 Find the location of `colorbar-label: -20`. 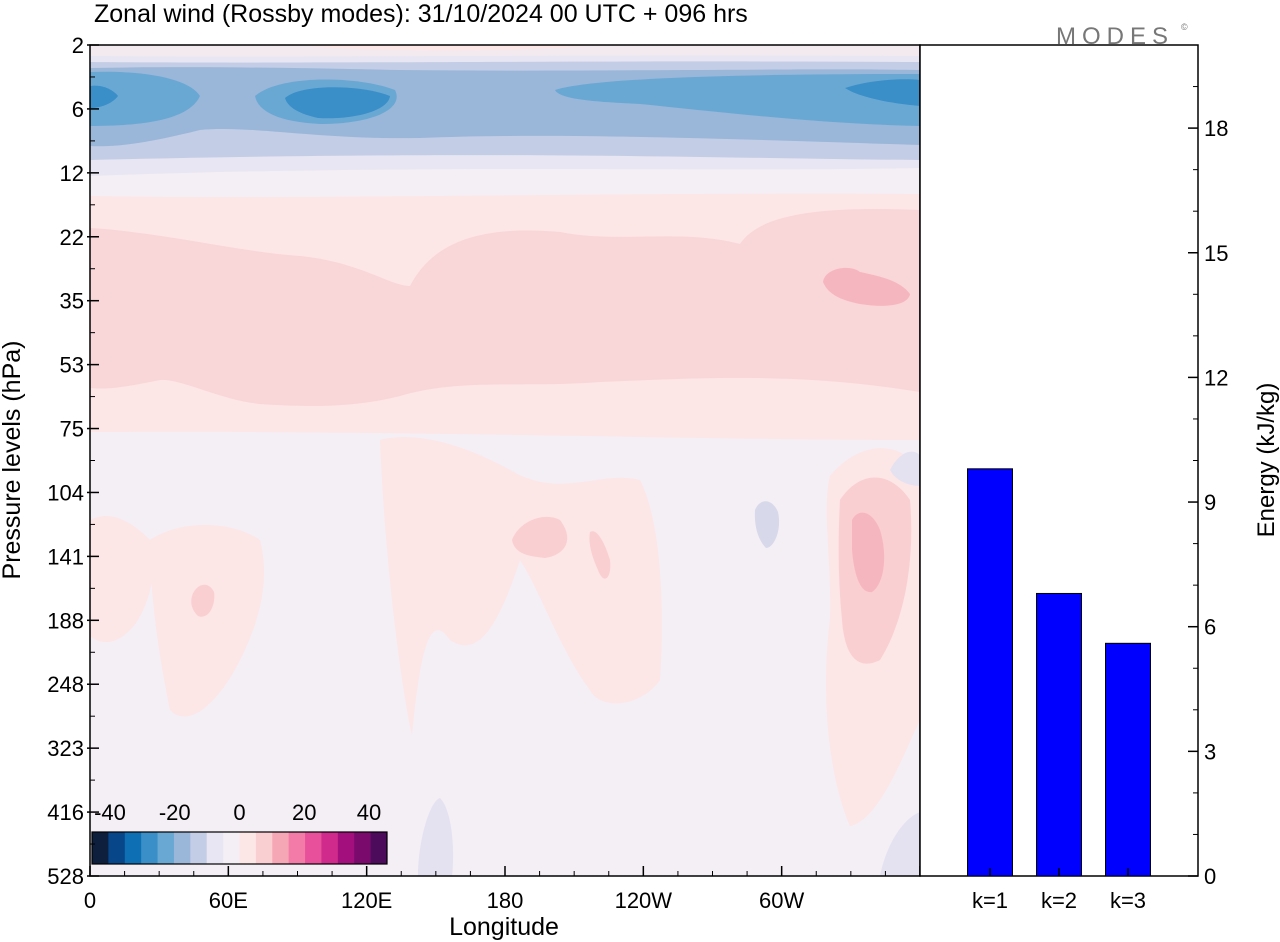

colorbar-label: -20 is located at coordinates (175, 812).